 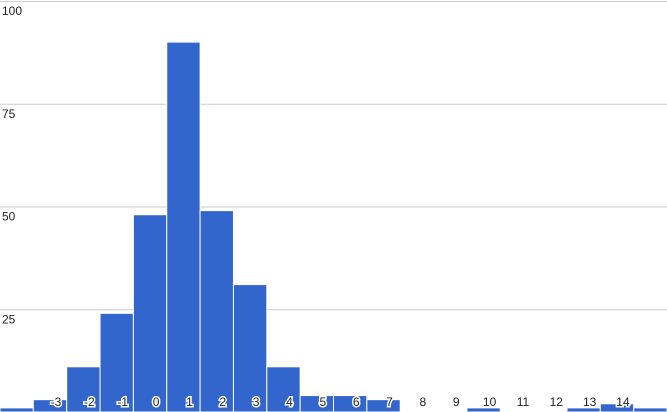 What do you see at coordinates (12, 11) in the screenshot?
I see `y-tick-label: 100` at bounding box center [12, 11].